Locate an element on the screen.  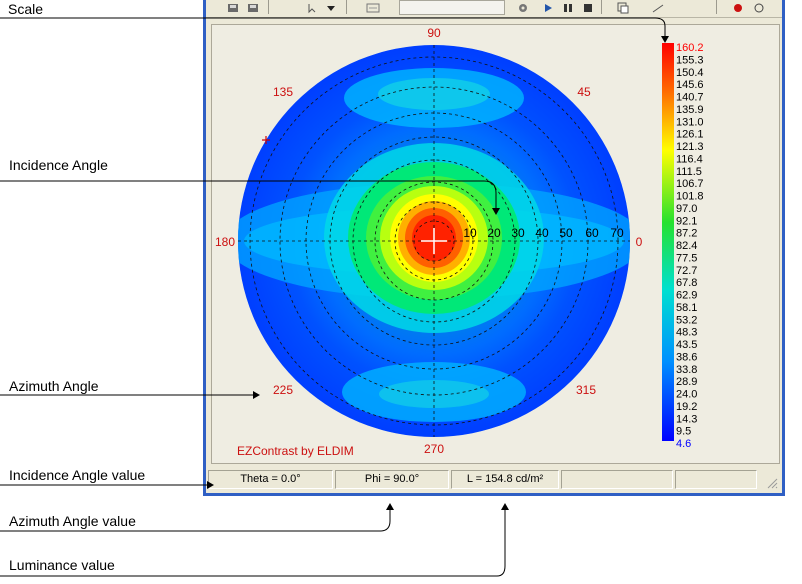
open-icon is located at coordinates (233, 7).